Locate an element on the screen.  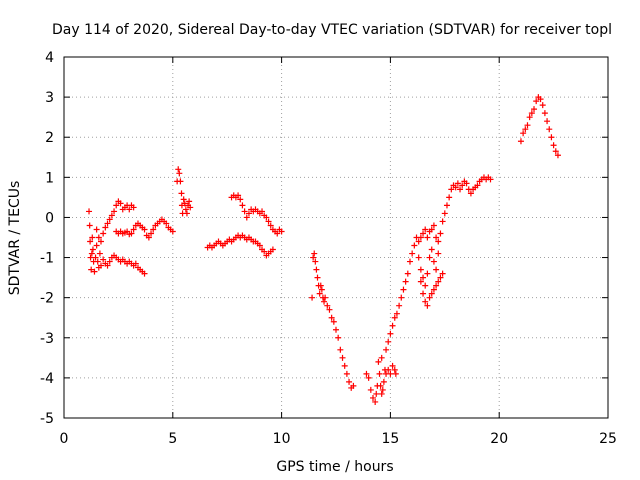
x-tick-label: 10 is located at coordinates (282, 439).